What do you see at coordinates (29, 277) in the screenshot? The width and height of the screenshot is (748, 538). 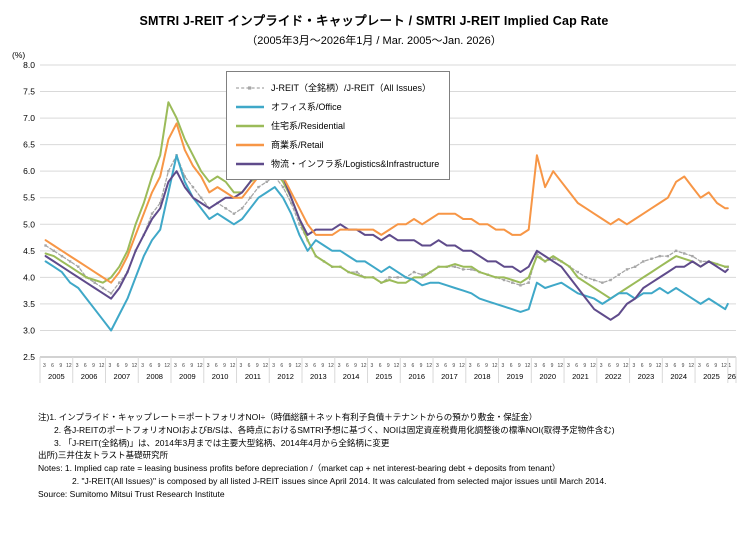 I see `svg-text: 4.0` at bounding box center [29, 277].